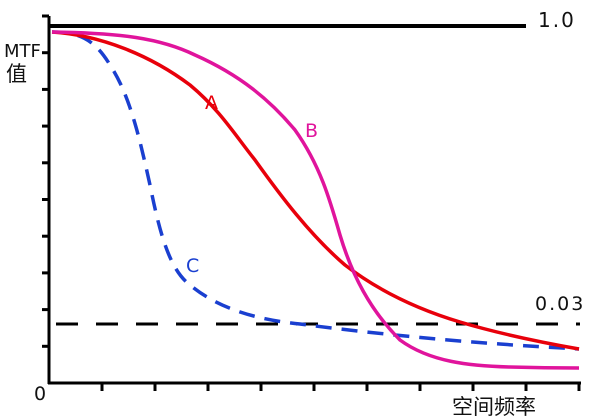 The image size is (600, 420). What do you see at coordinates (40, 394) in the screenshot?
I see `origin-label: 0` at bounding box center [40, 394].